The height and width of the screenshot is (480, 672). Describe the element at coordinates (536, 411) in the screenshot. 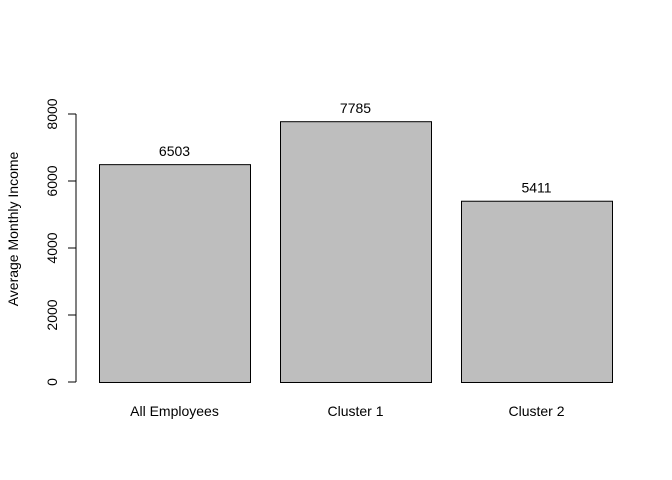

I see `category-label: Cluster 2` at that location.